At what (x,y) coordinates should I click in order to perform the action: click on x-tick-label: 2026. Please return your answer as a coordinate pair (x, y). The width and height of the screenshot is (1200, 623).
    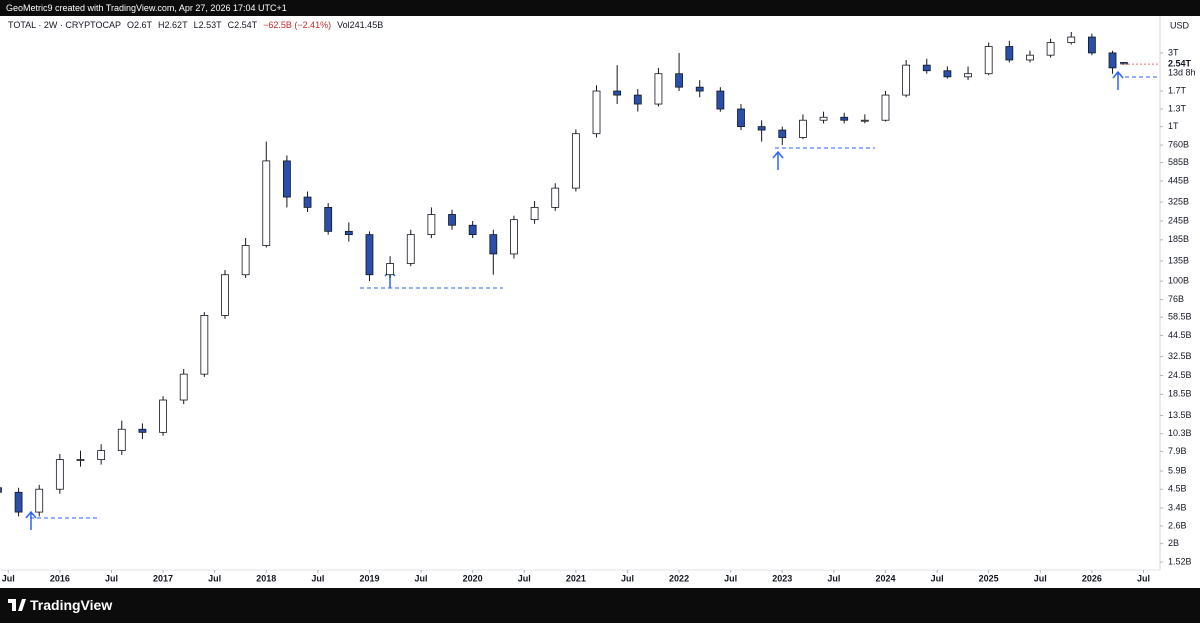
    Looking at the image, I should click on (1092, 578).